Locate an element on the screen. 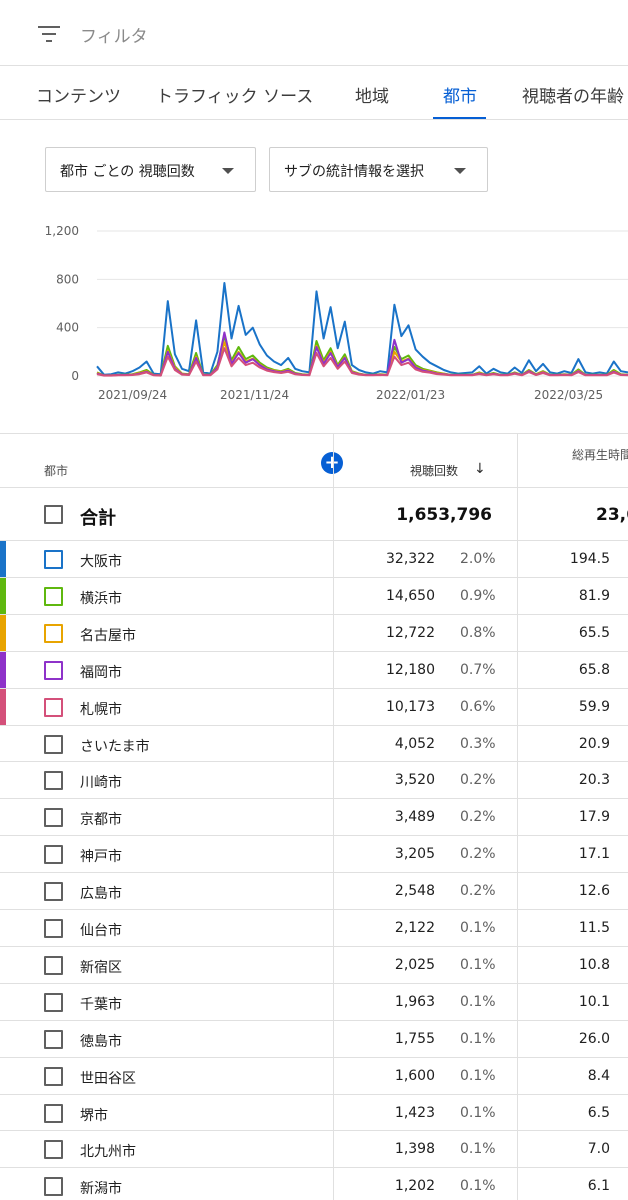 This screenshot has width=628, height=1200. table-row: 広島市 2,548 0.2% 12.6 is located at coordinates (314, 890).